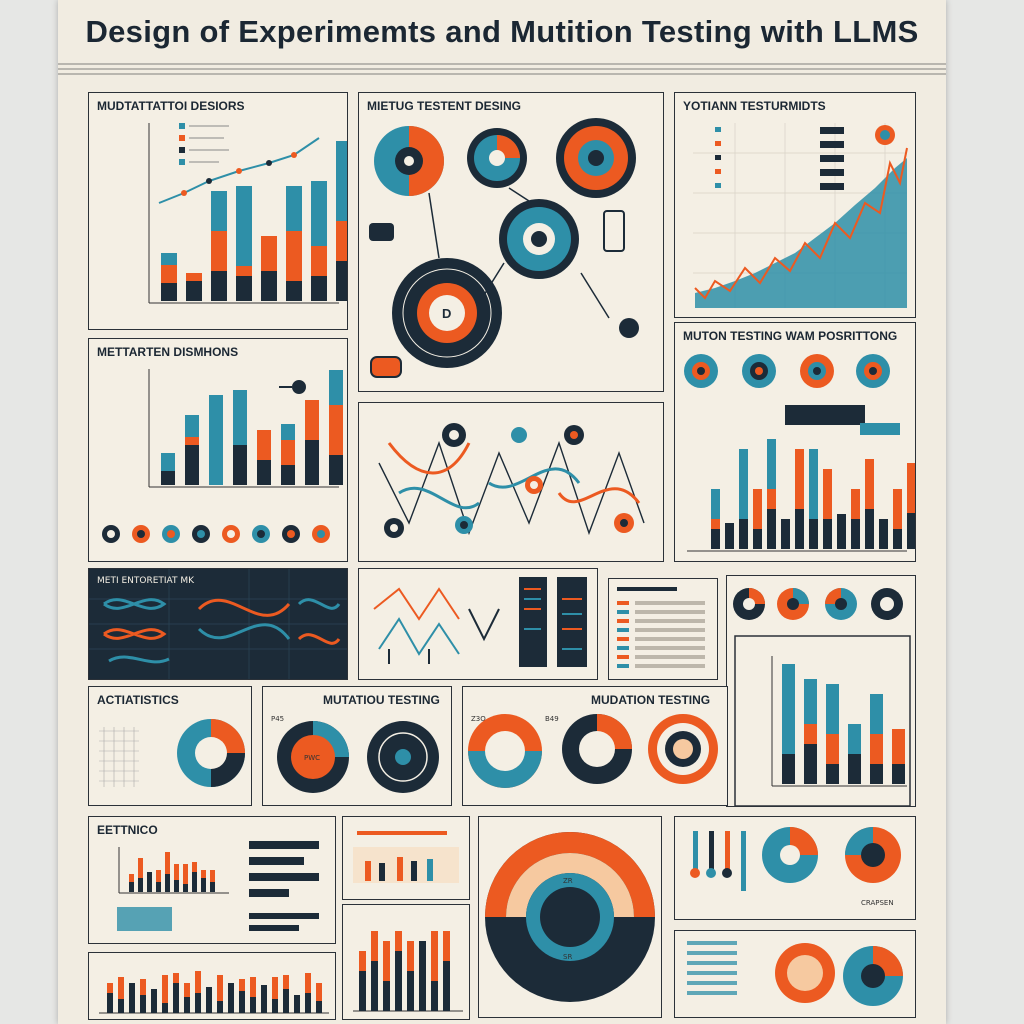 Image resolution: width=1024 pixels, height=1024 pixels. What do you see at coordinates (497, 158) in the screenshot?
I see `donut-b` at bounding box center [497, 158].